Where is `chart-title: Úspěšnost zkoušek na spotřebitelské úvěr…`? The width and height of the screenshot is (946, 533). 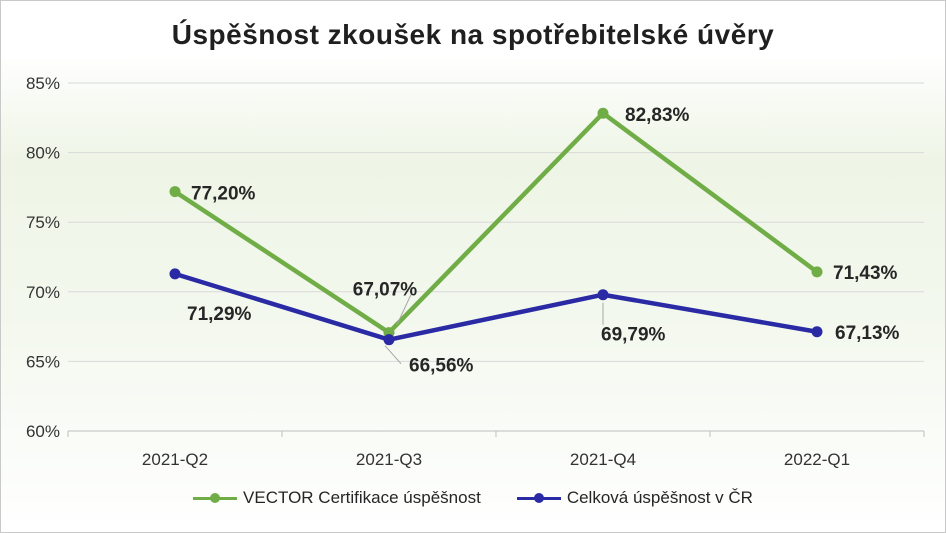
chart-title: Úspěšnost zkoušek na spotřebitelské úvěr… is located at coordinates (473, 34).